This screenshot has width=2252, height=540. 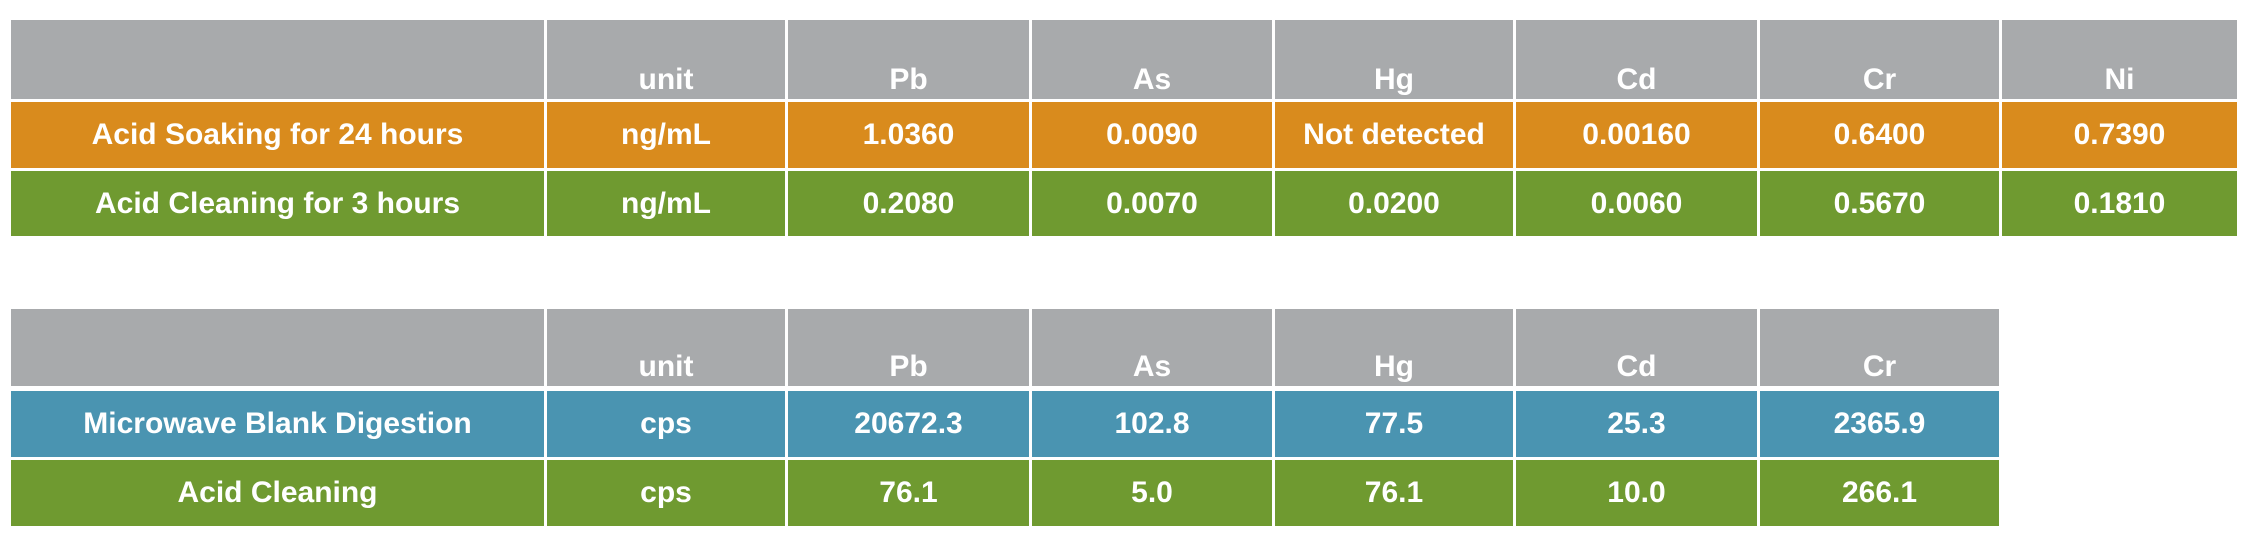 What do you see at coordinates (908, 424) in the screenshot?
I see `table-cell: 20672.3` at bounding box center [908, 424].